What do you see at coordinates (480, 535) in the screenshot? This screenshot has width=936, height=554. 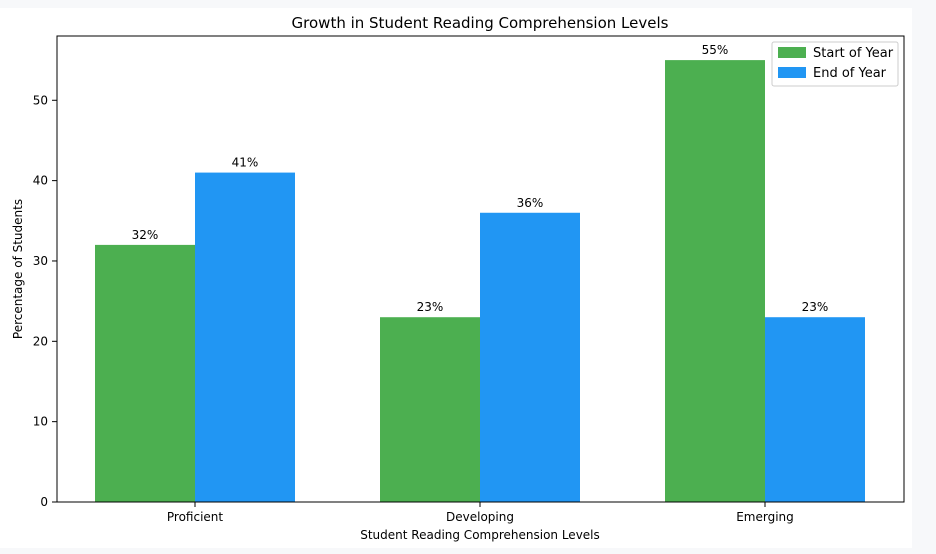 I see `x-axis-label: Student Reading Comprehension Levels` at bounding box center [480, 535].